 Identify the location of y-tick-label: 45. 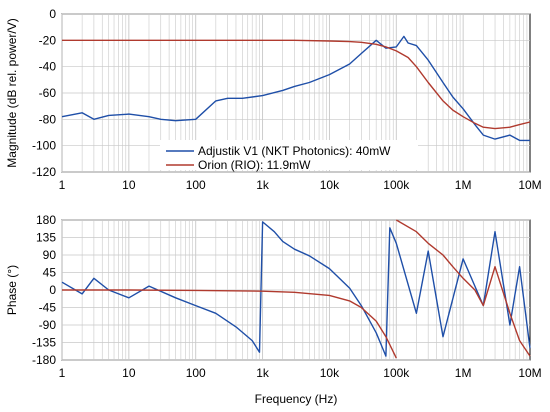
(50, 273).